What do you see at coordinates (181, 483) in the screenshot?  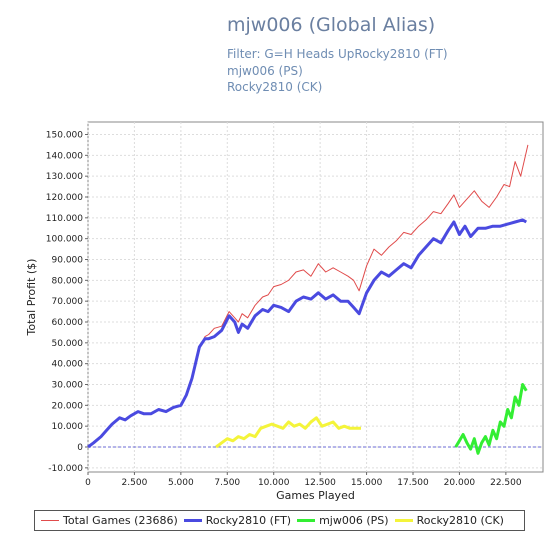 I see `x-tick-label: 5.000` at bounding box center [181, 483].